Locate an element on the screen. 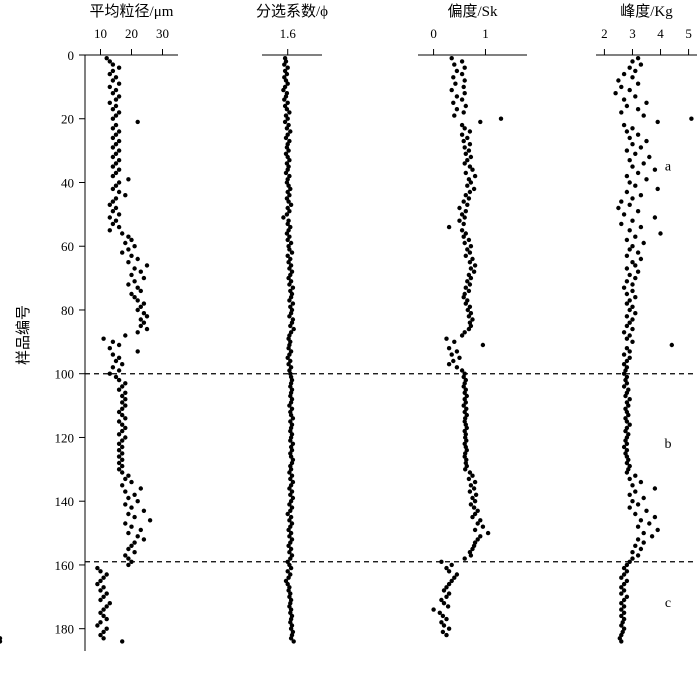 The width and height of the screenshot is (700, 673). panel-title: 偏度/Sk is located at coordinates (472, 11).